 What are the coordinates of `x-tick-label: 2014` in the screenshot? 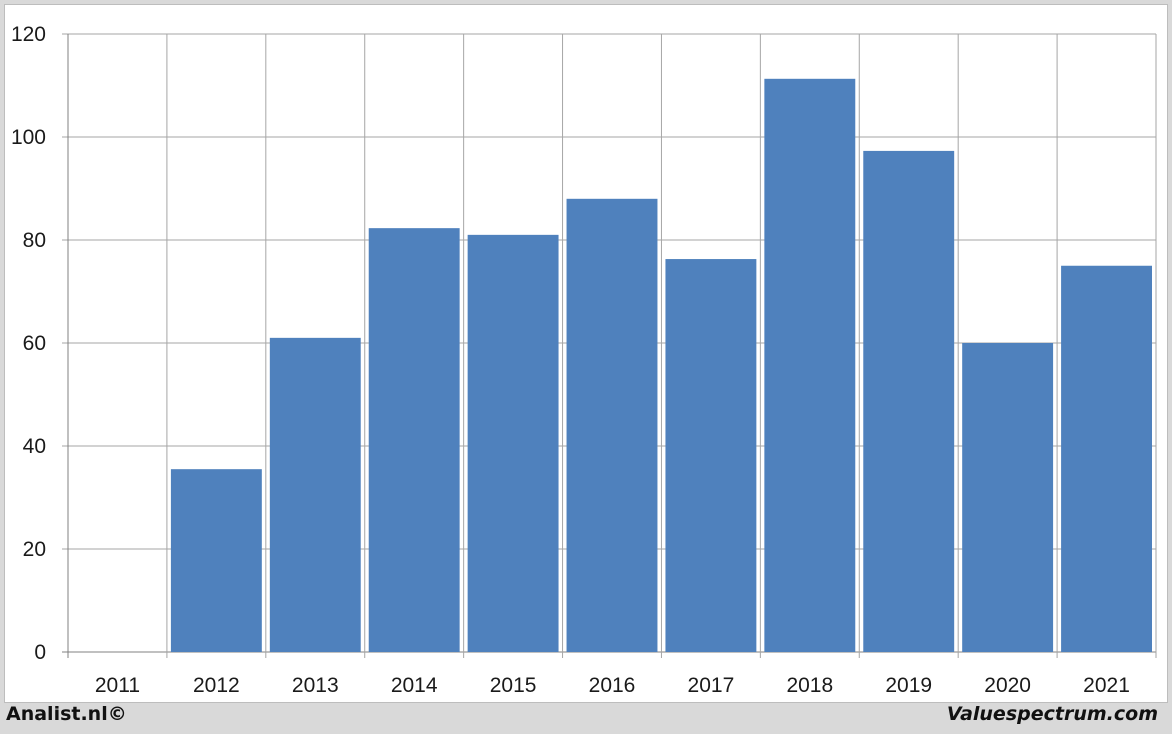 It's located at (414, 685).